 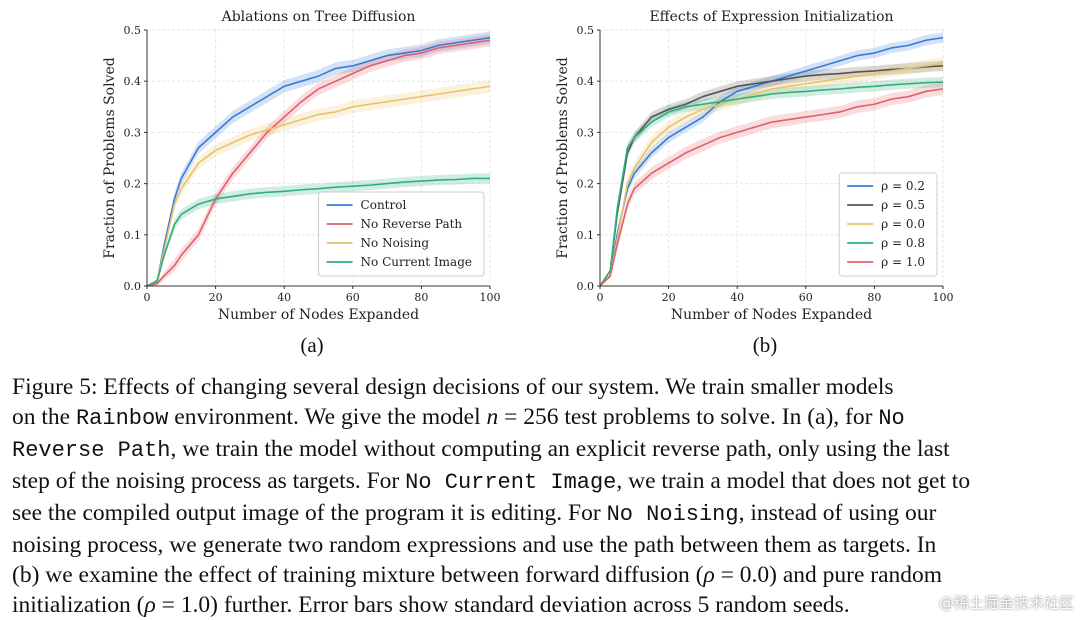 I want to click on watermark: @稀土掘金技术社区, so click(x=1006, y=603).